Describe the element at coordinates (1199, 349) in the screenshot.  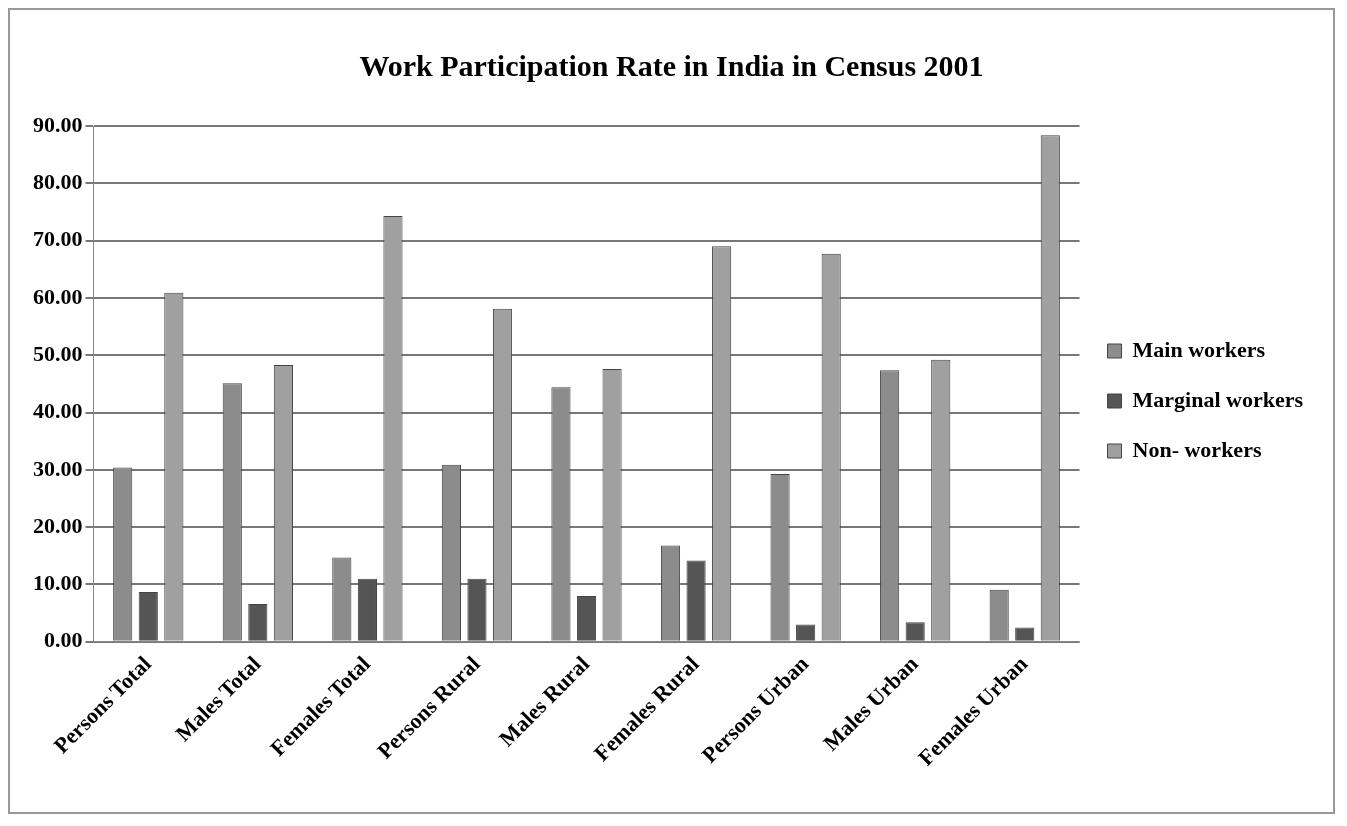
I see `legend-label: Main workers` at that location.